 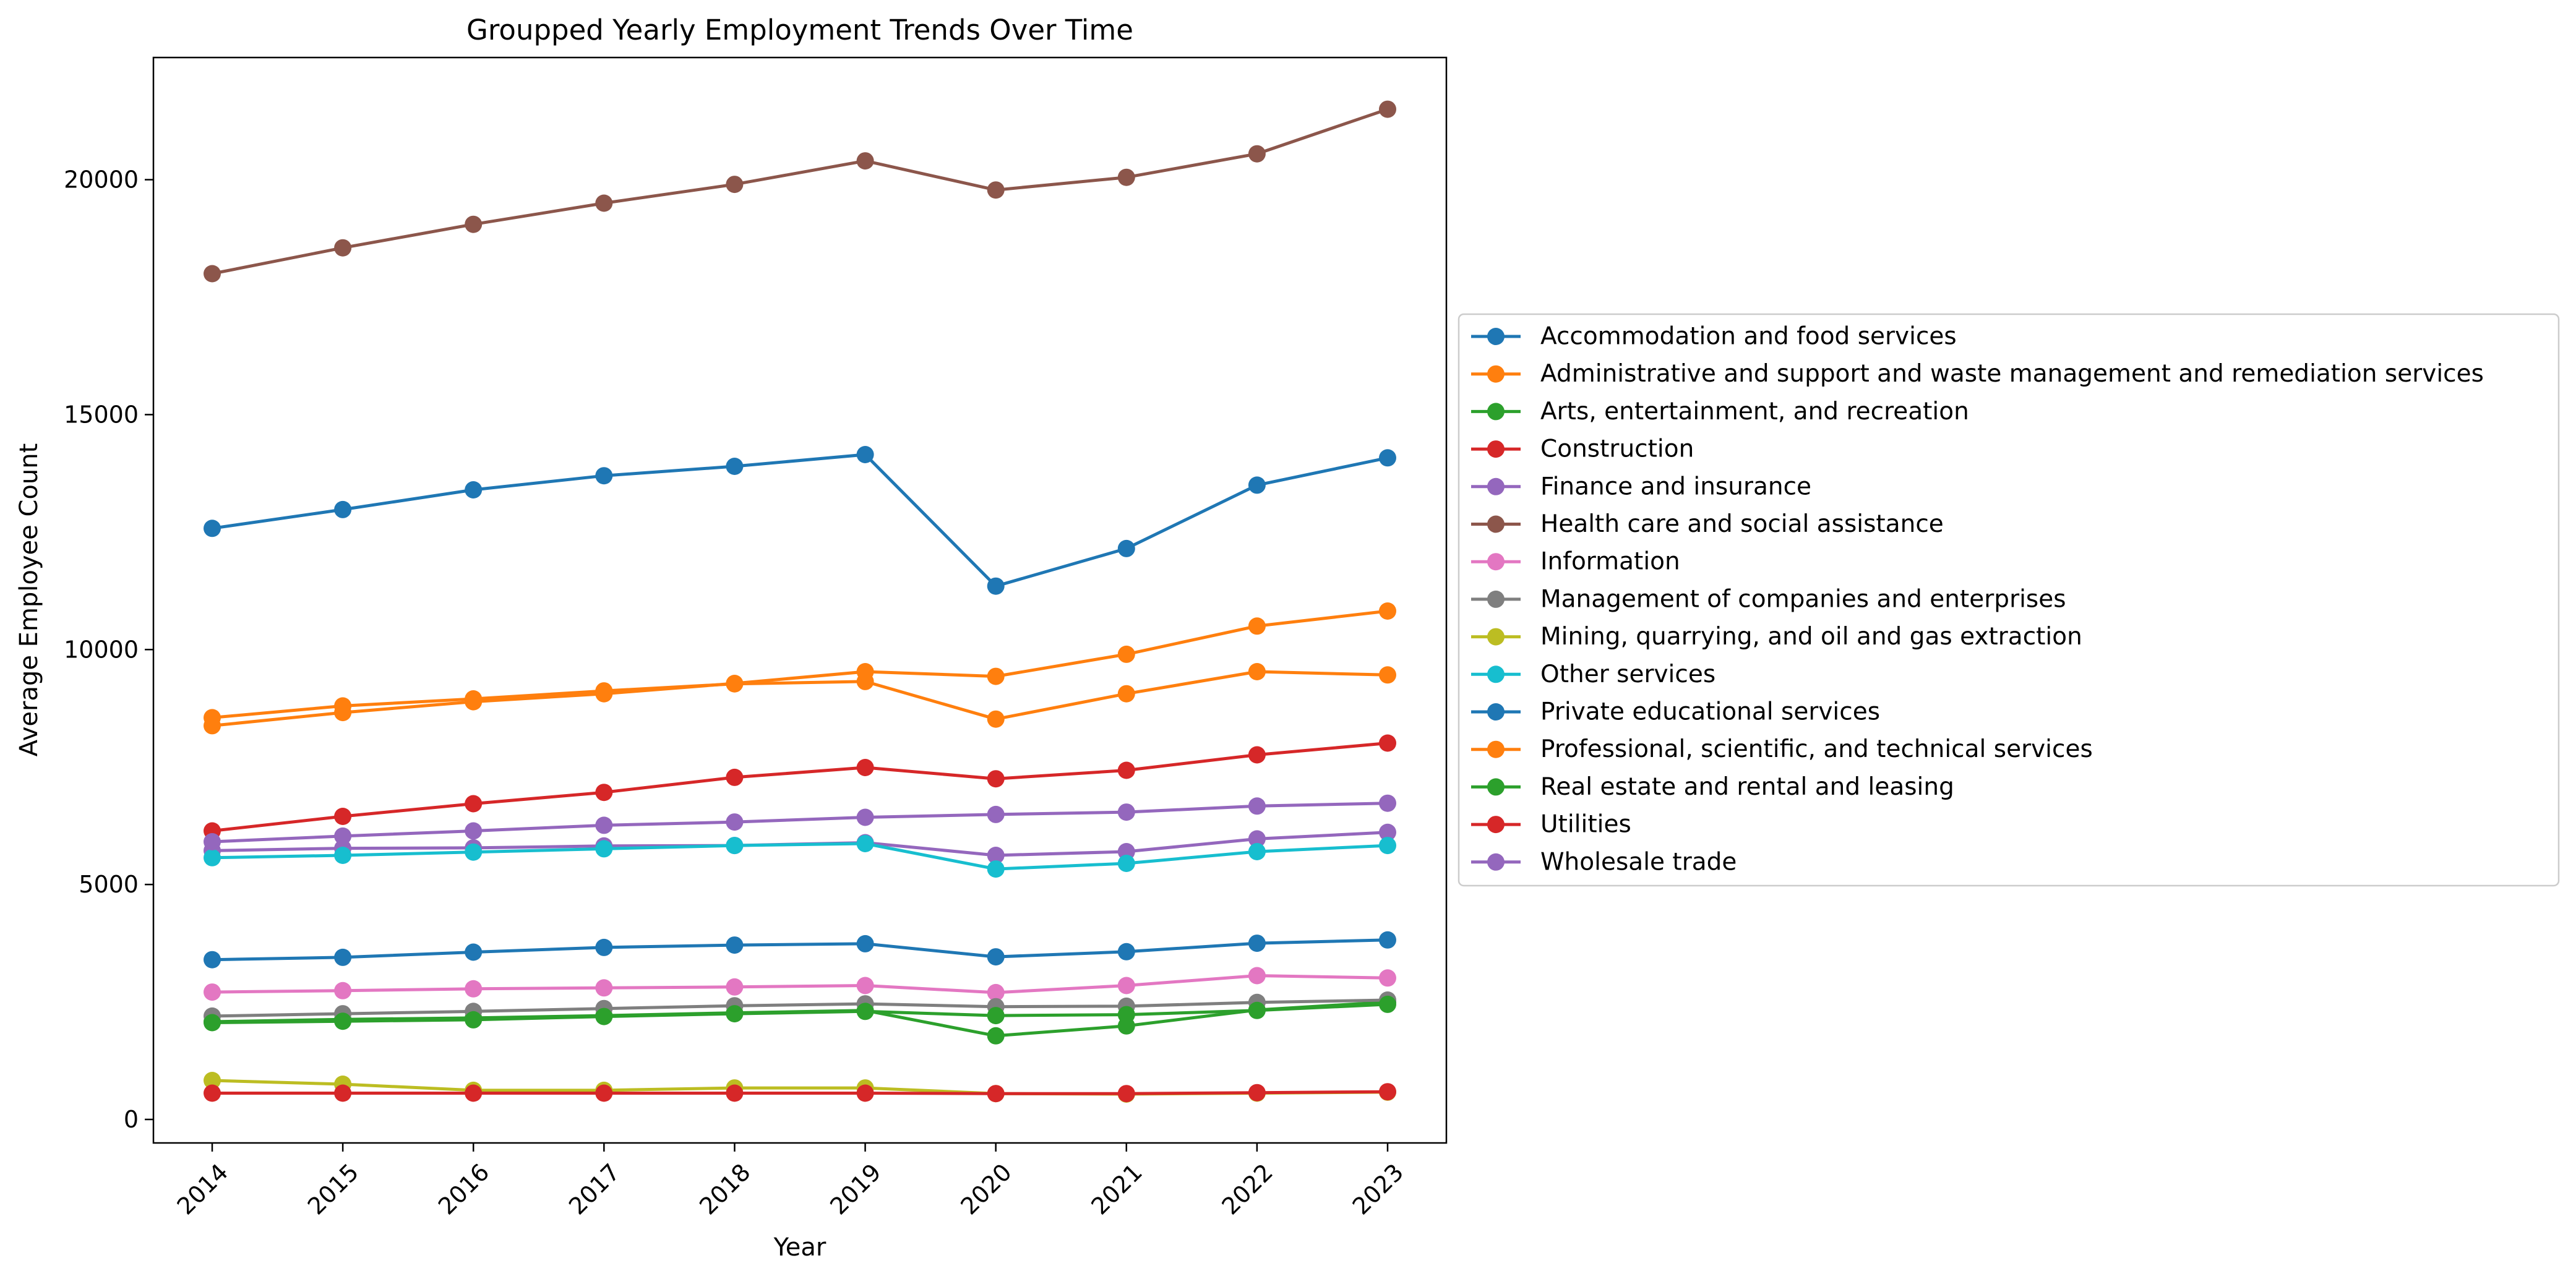 I want to click on x-tick-label: 2018, so click(x=725, y=1189).